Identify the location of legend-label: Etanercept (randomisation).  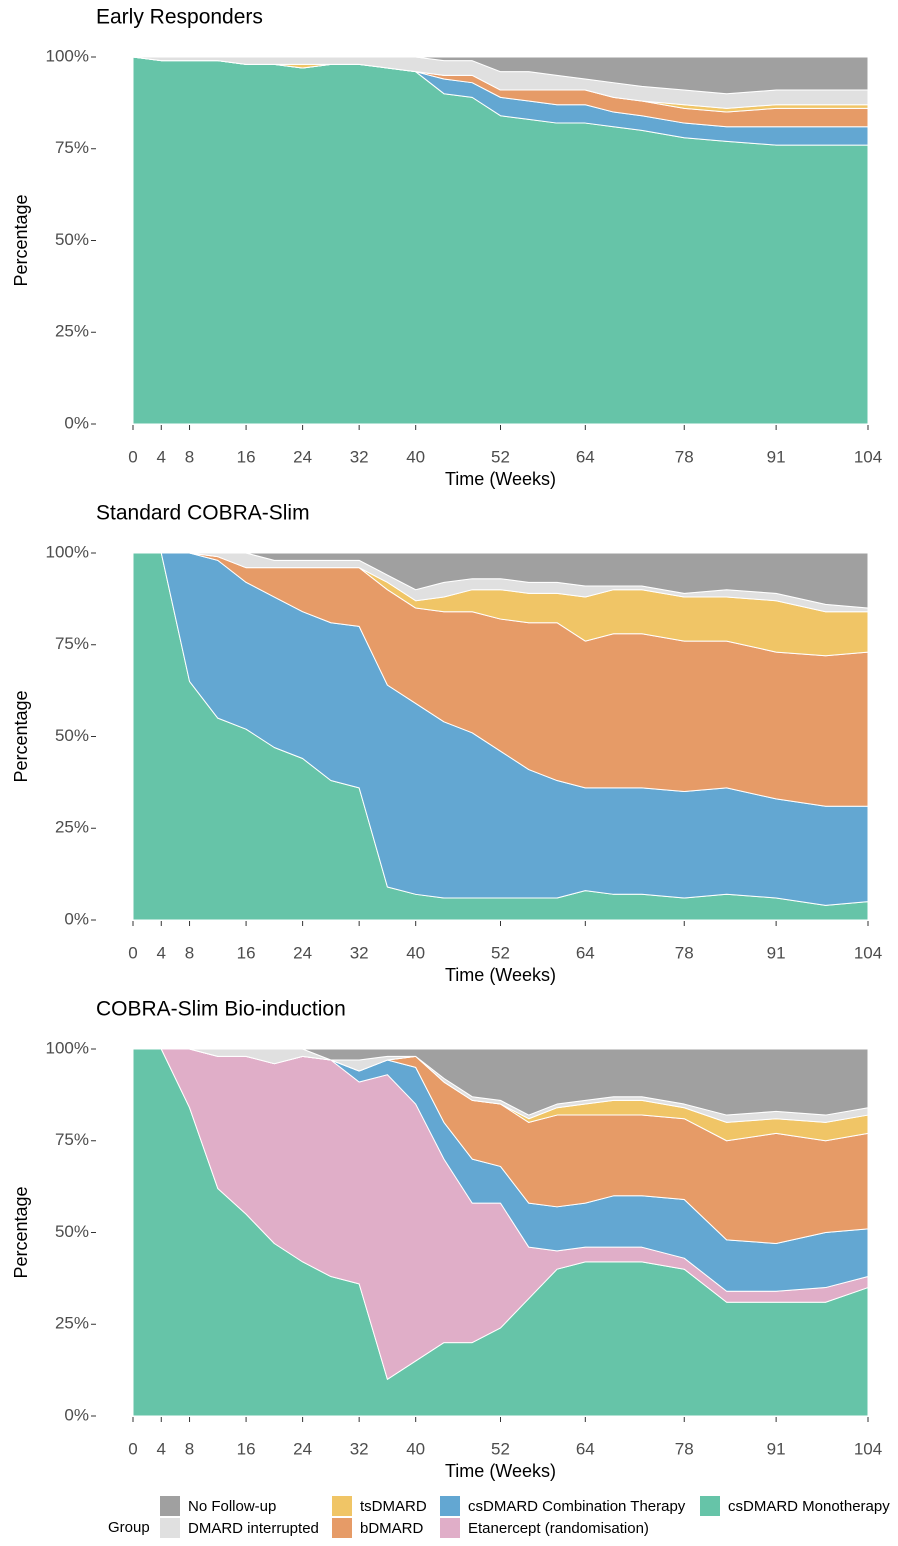
(558, 1528).